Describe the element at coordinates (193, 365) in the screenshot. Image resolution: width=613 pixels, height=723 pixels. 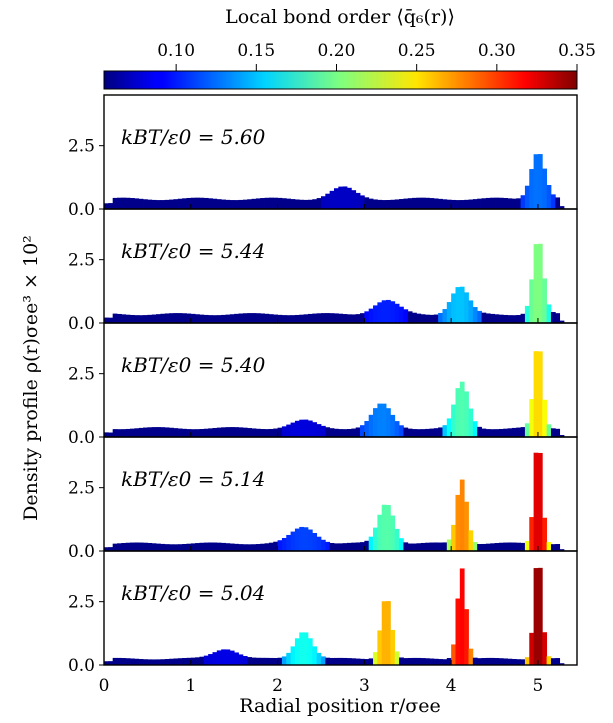
I see `panel-annotation: kBT/ε0 = 5.40` at that location.